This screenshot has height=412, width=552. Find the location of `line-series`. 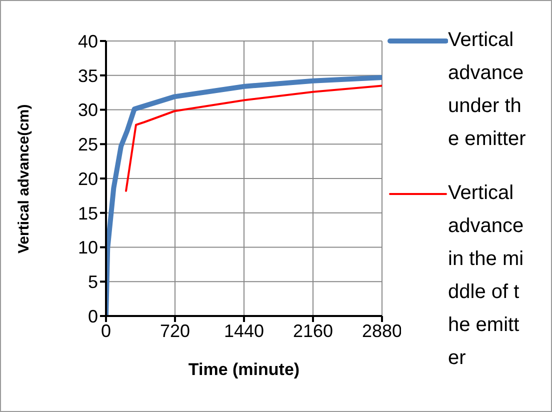

line-series is located at coordinates (253, 138).